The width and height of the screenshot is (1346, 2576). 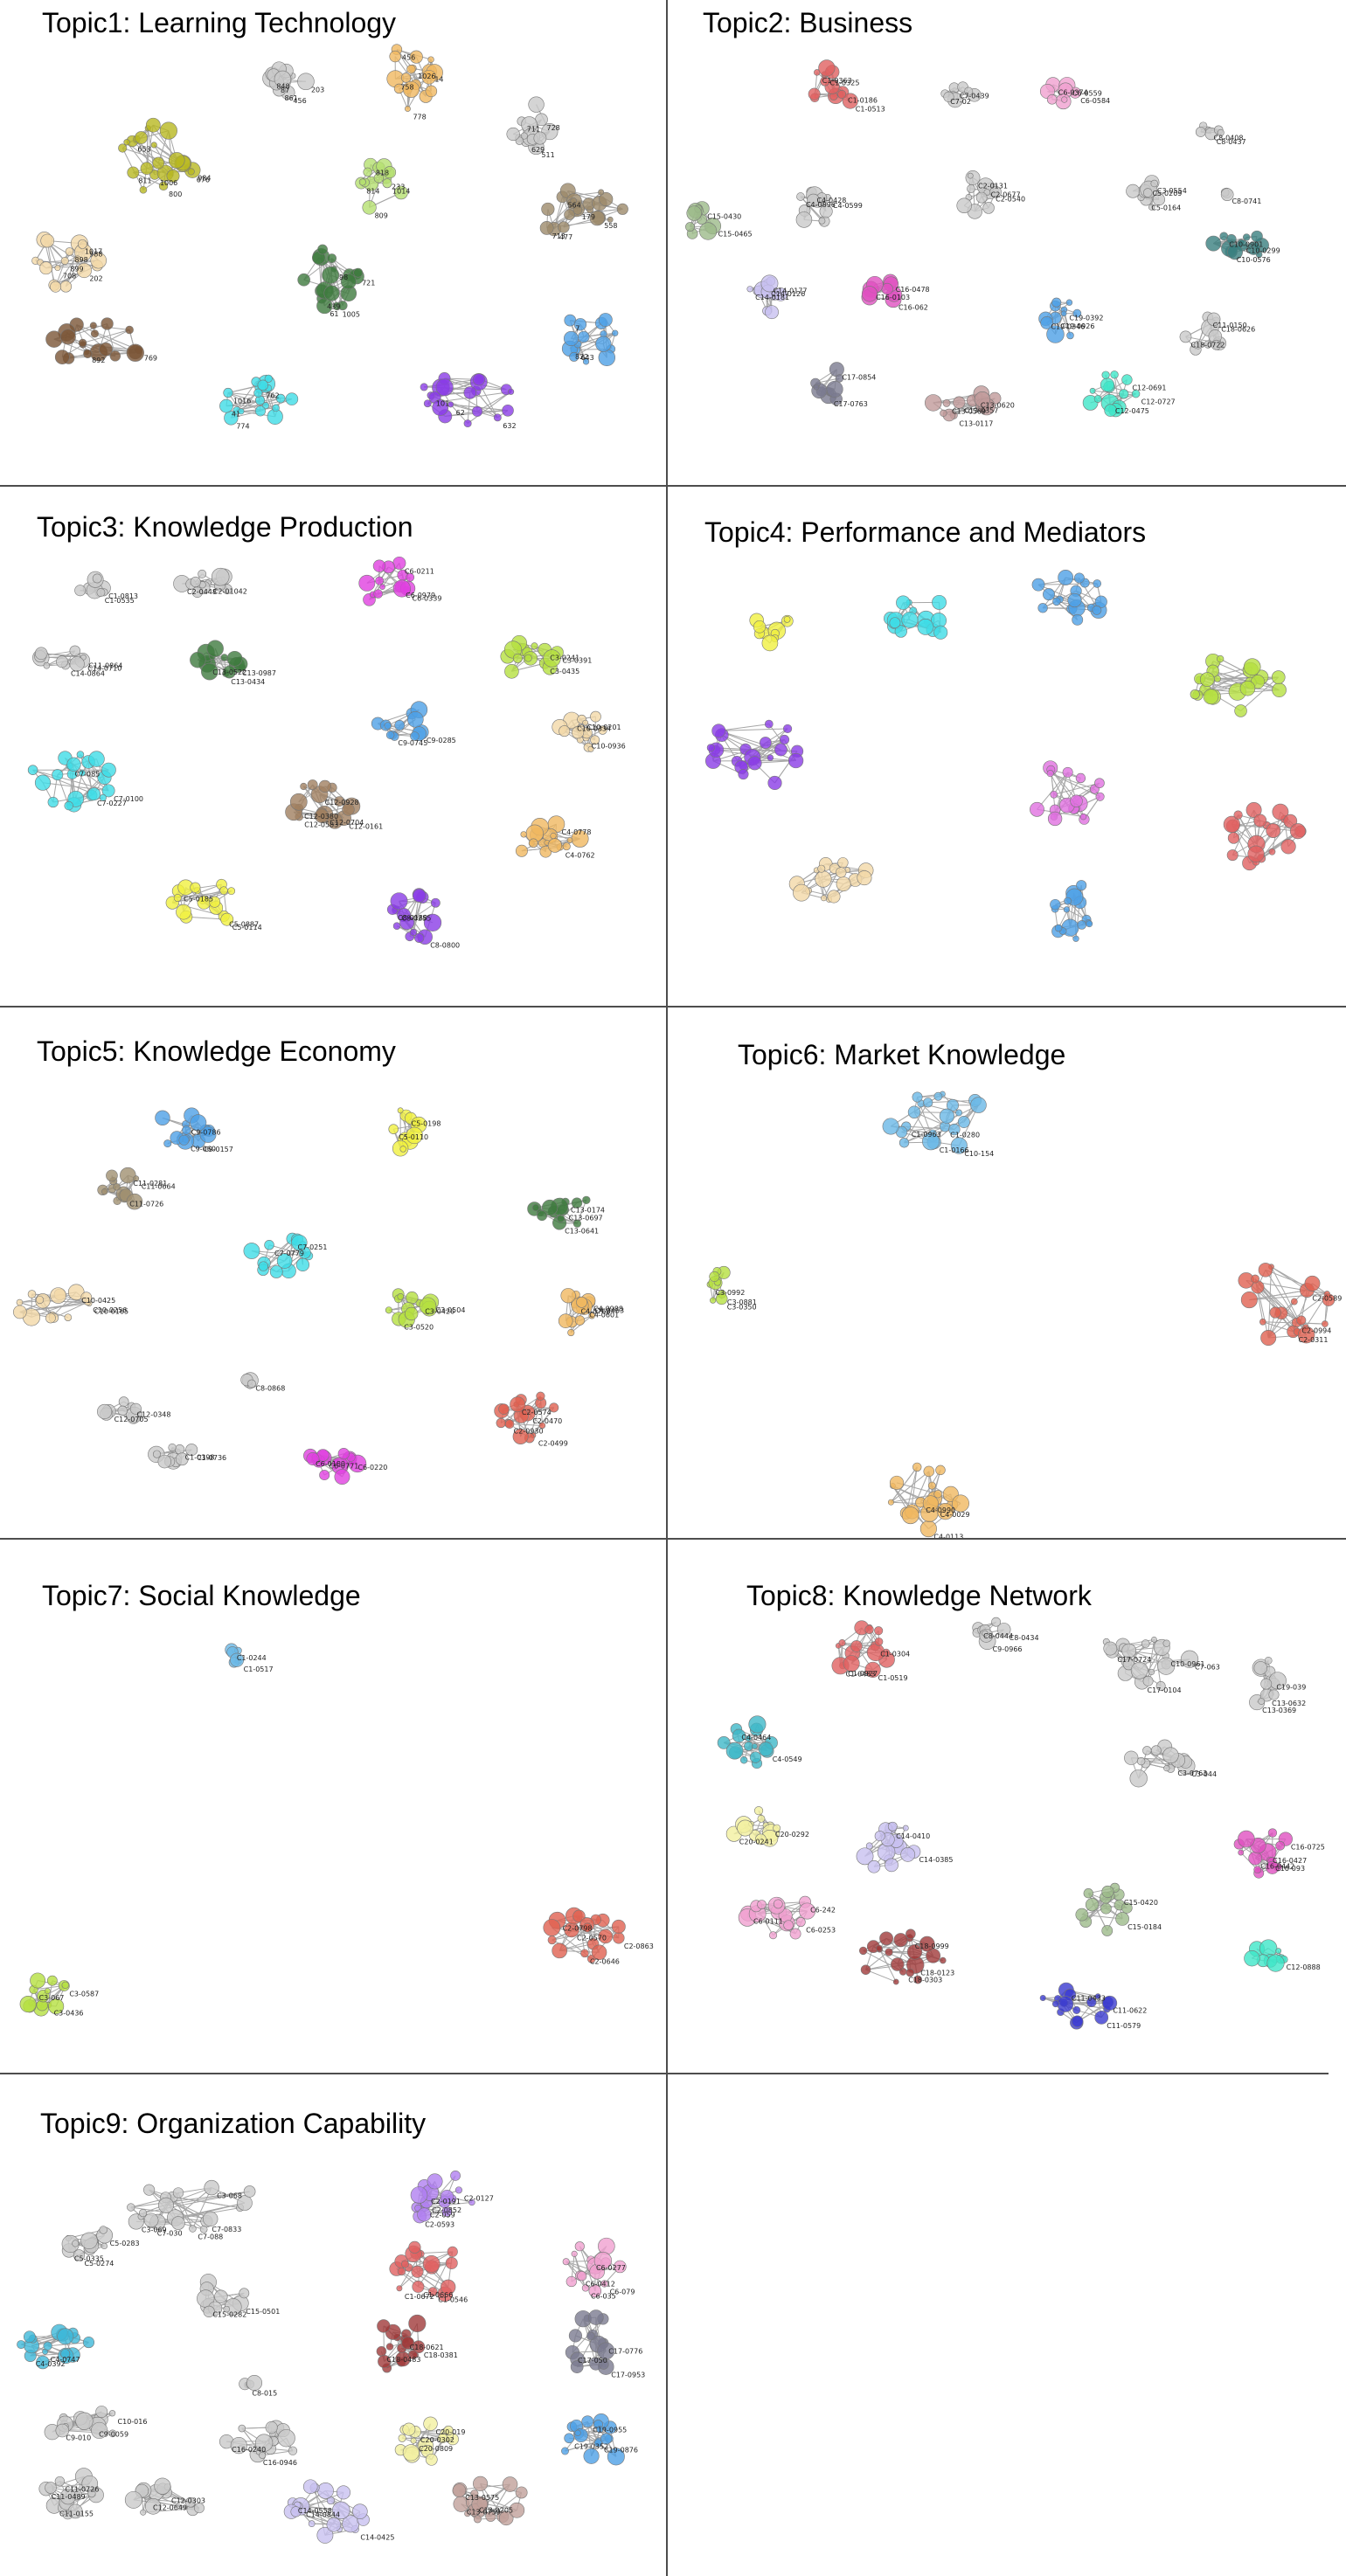 What do you see at coordinates (1254, 260) in the screenshot?
I see `node-label: C10-0576` at bounding box center [1254, 260].